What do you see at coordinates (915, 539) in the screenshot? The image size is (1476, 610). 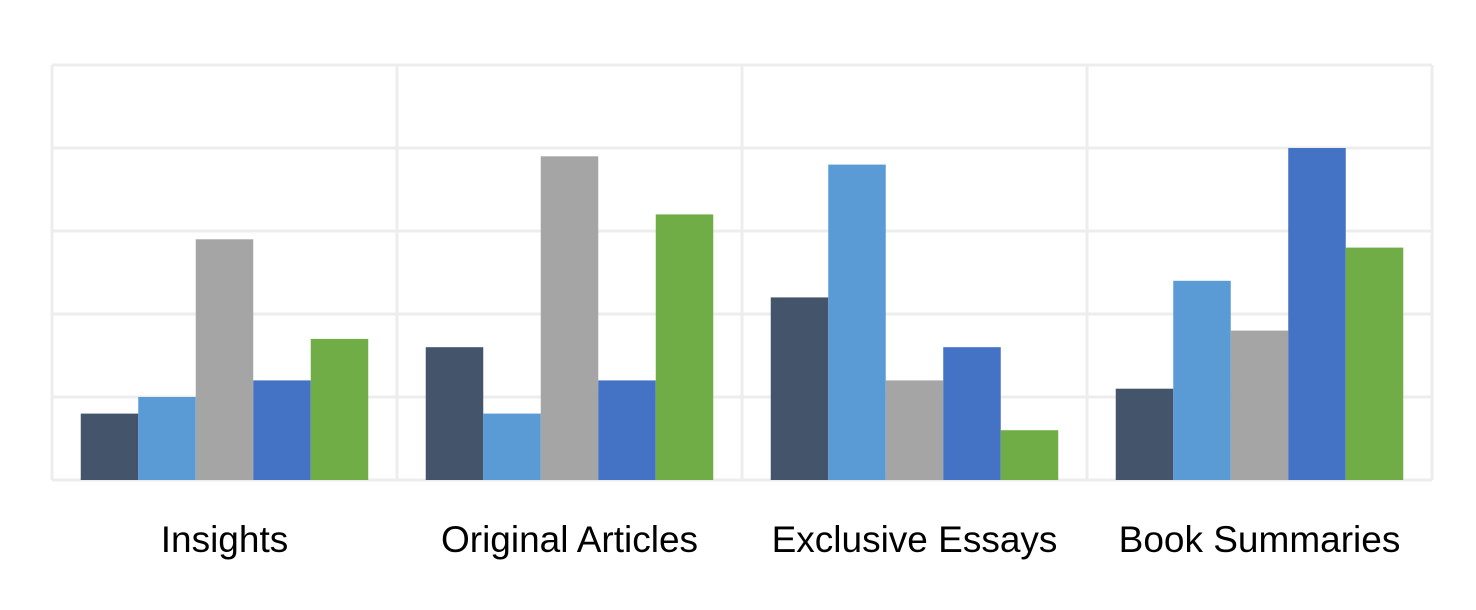 I see `category-tick-label: Exclusive Essays` at bounding box center [915, 539].